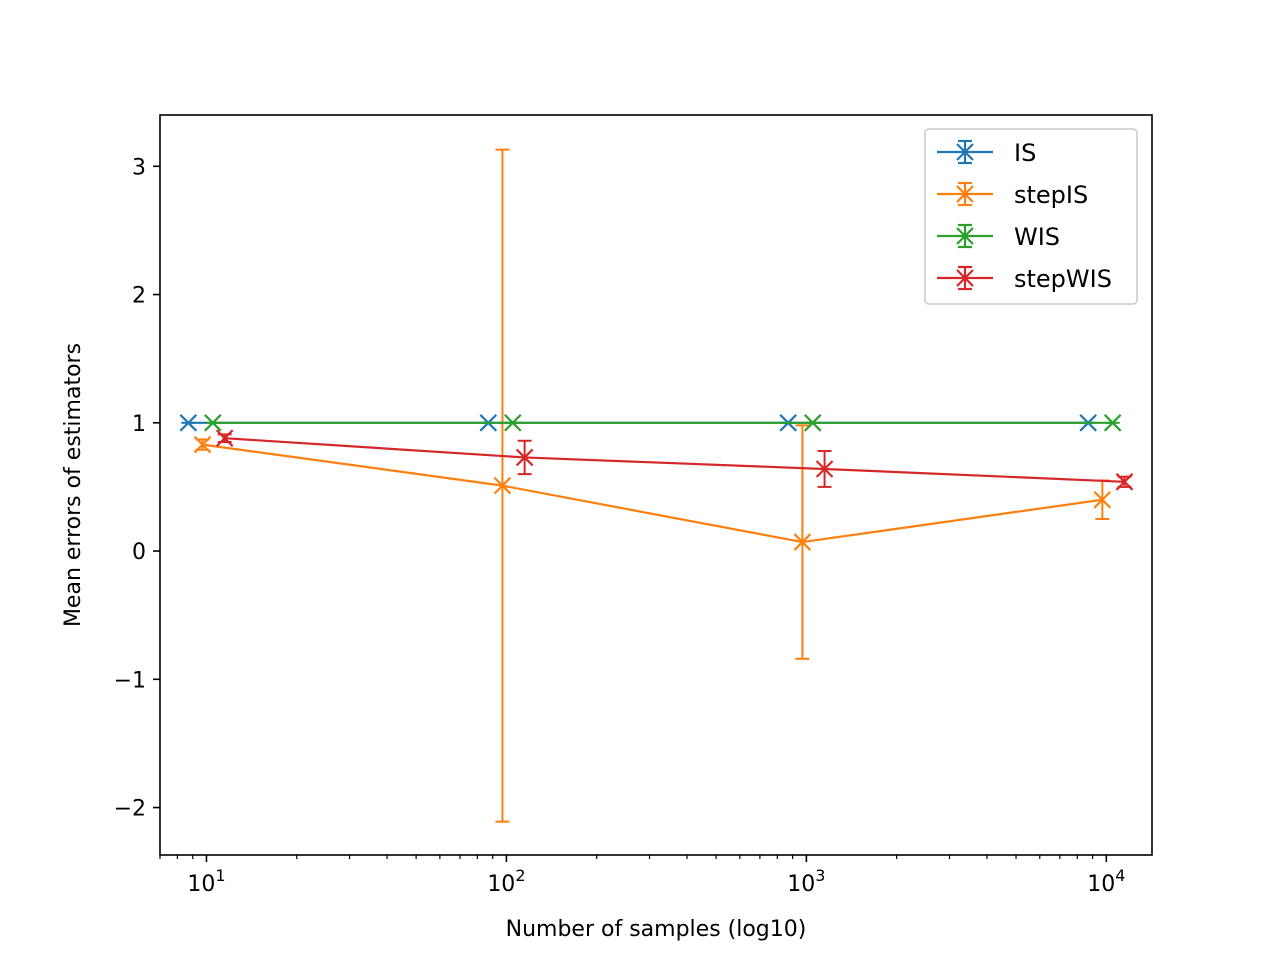 The width and height of the screenshot is (1280, 960). I want to click on y-tick-label: 1, so click(139, 424).